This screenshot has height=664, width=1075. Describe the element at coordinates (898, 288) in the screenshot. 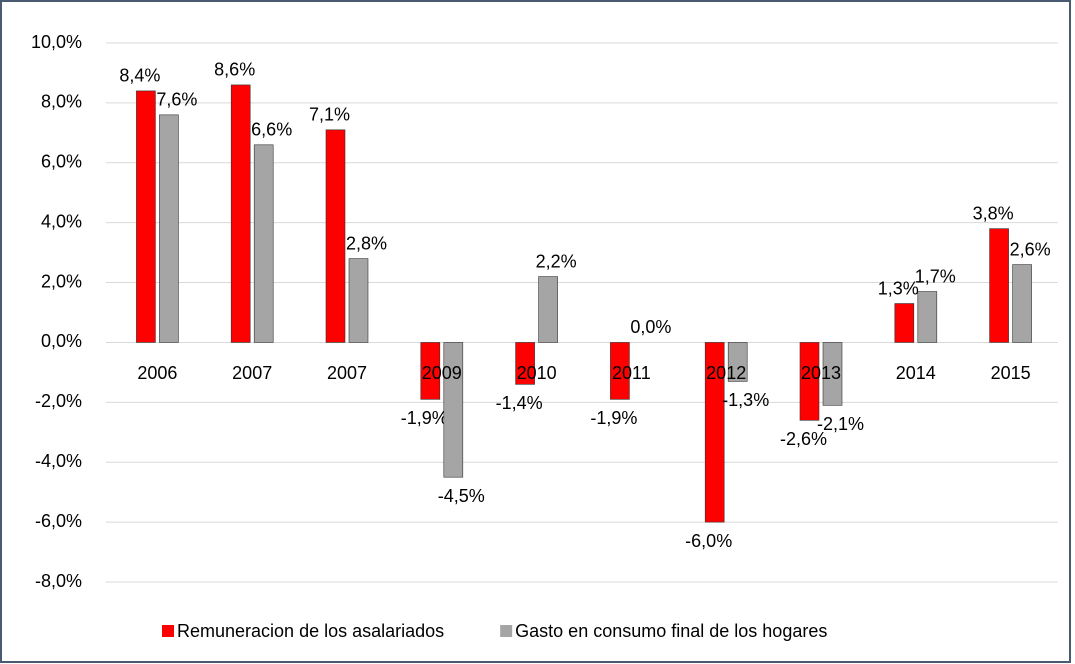

I see `data-label: 1,3%` at that location.